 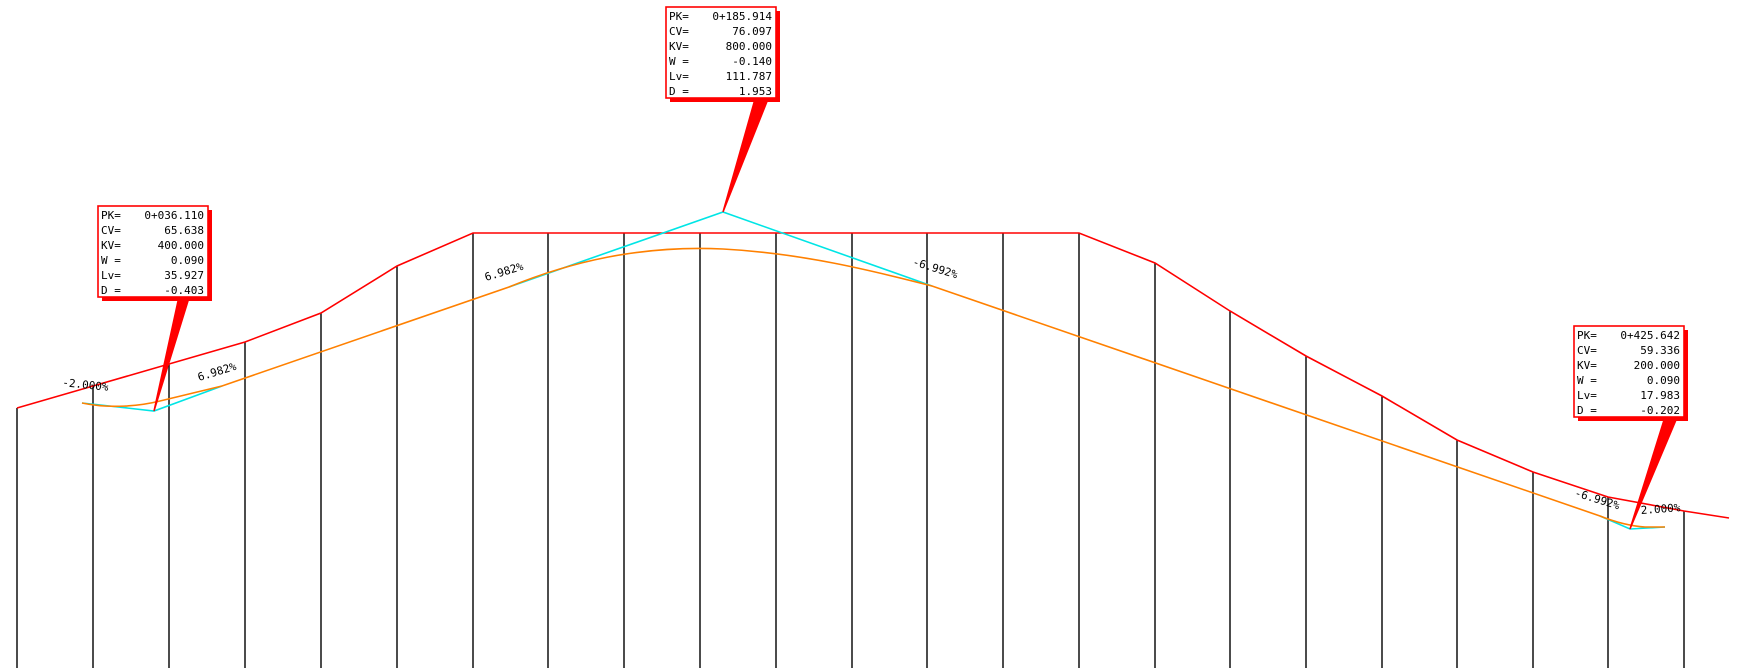 What do you see at coordinates (755, 91) in the screenshot?
I see `callout-value: 1.953` at bounding box center [755, 91].